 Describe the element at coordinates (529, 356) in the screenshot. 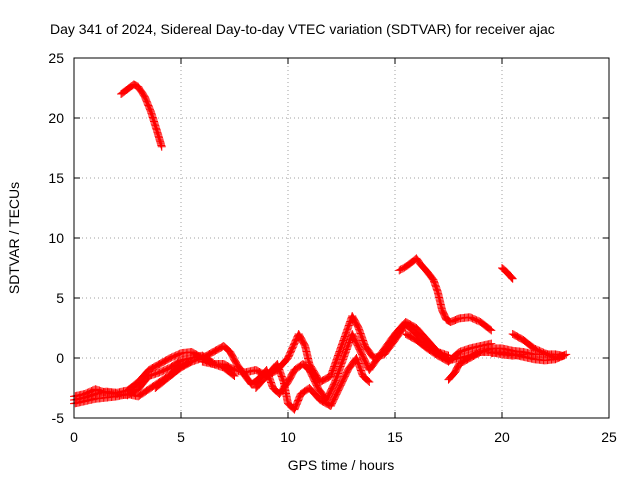

I see `series-a13` at that location.